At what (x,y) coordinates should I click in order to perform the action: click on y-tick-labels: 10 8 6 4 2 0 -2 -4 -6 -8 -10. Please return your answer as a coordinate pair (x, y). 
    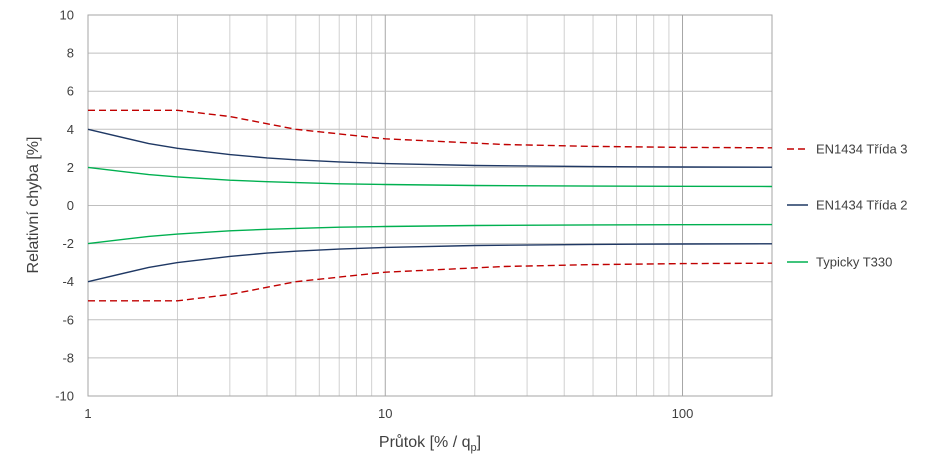
    Looking at the image, I should click on (64, 206).